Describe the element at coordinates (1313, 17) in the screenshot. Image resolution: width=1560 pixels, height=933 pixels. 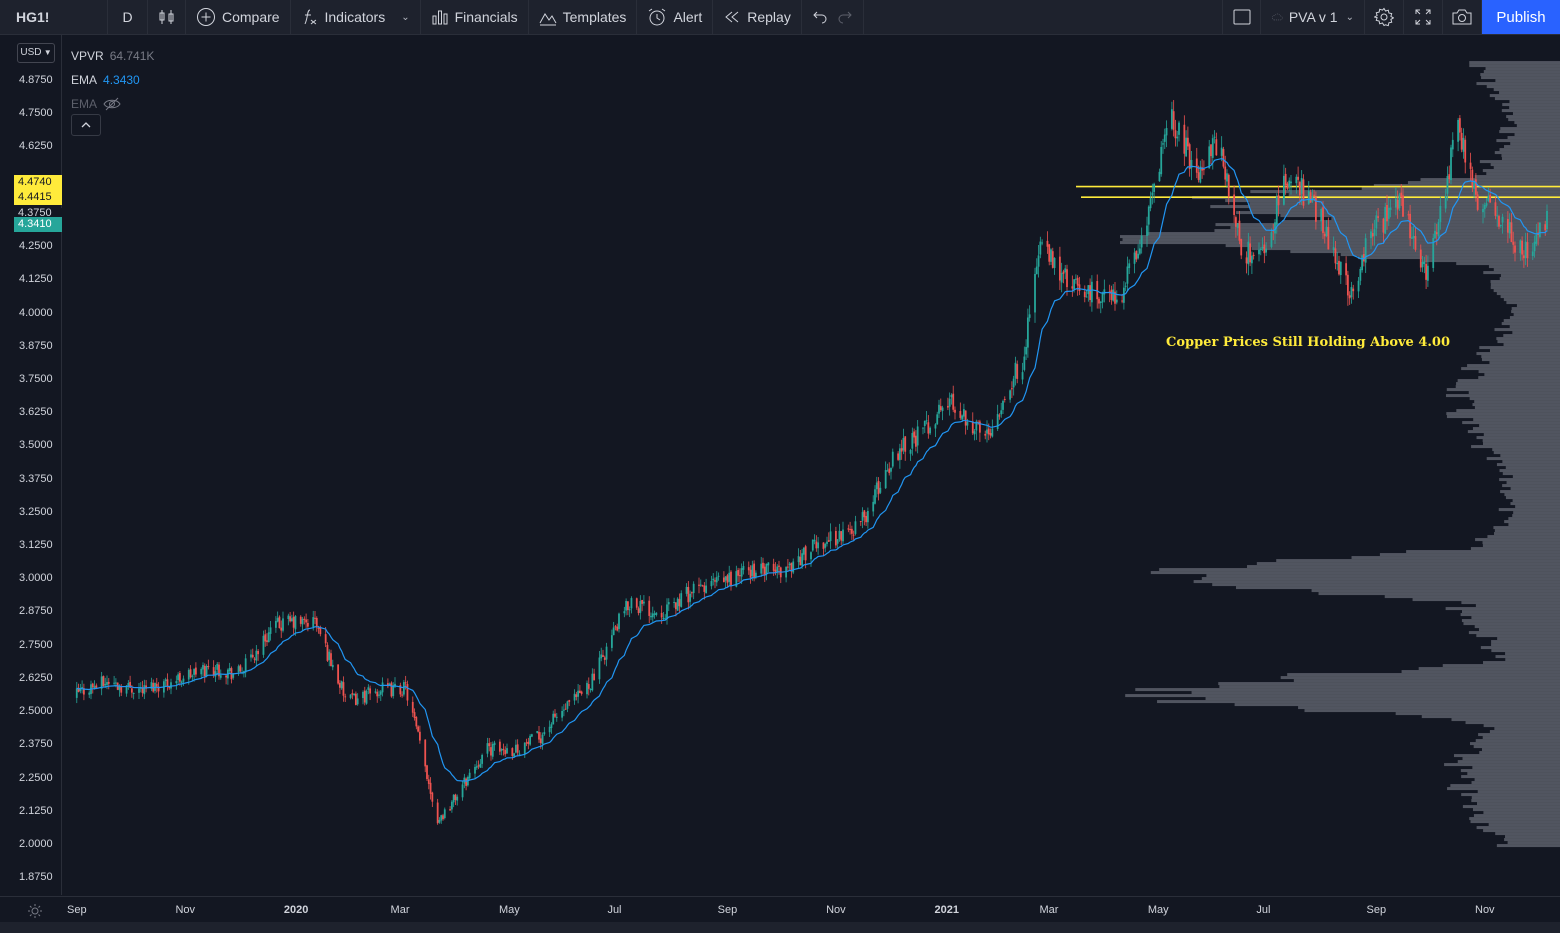
I see `layout-name-button: PVA v 1 ⌄` at that location.